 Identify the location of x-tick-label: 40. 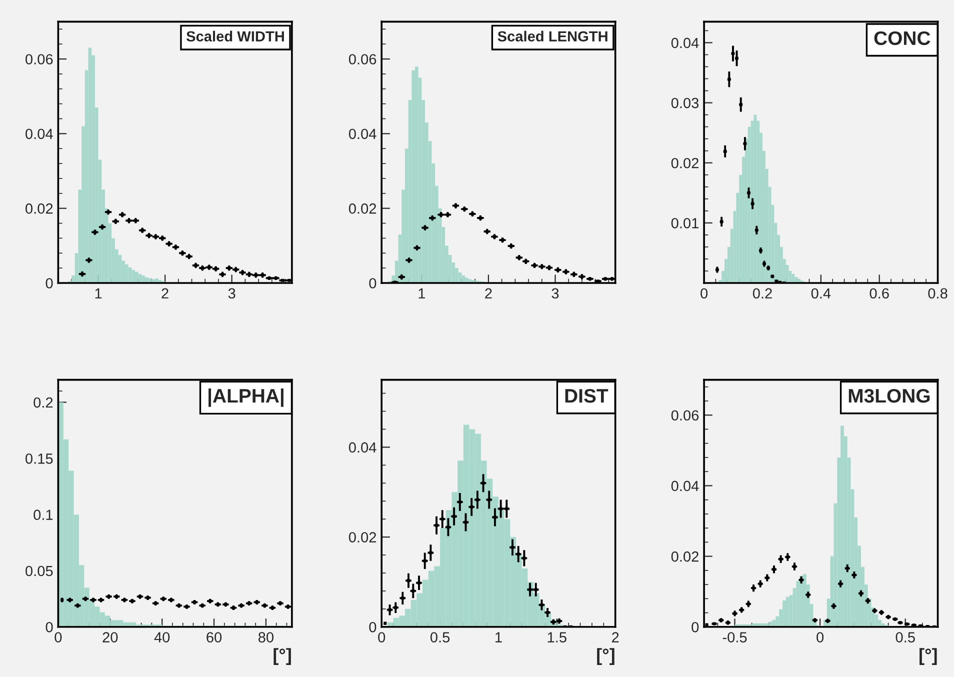
(162, 637).